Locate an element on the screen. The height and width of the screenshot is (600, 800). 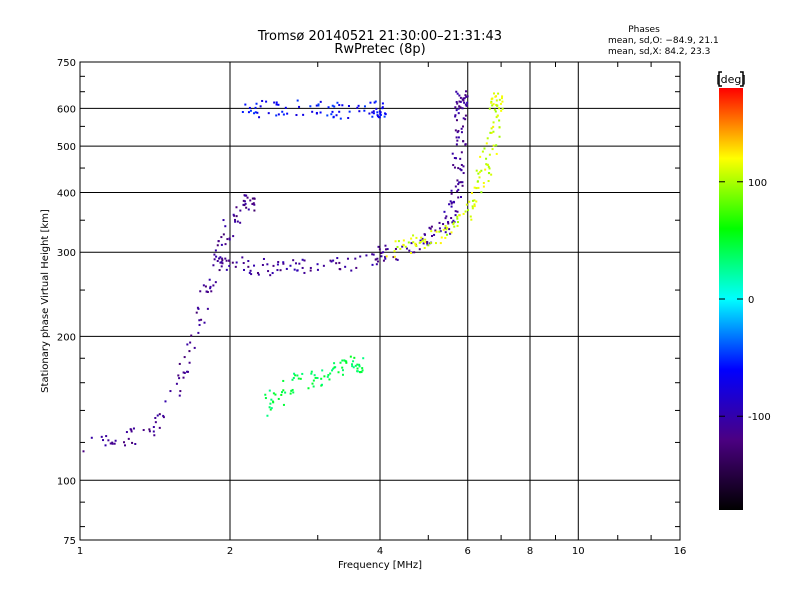
y-tick-label: 750 is located at coordinates (66, 63).